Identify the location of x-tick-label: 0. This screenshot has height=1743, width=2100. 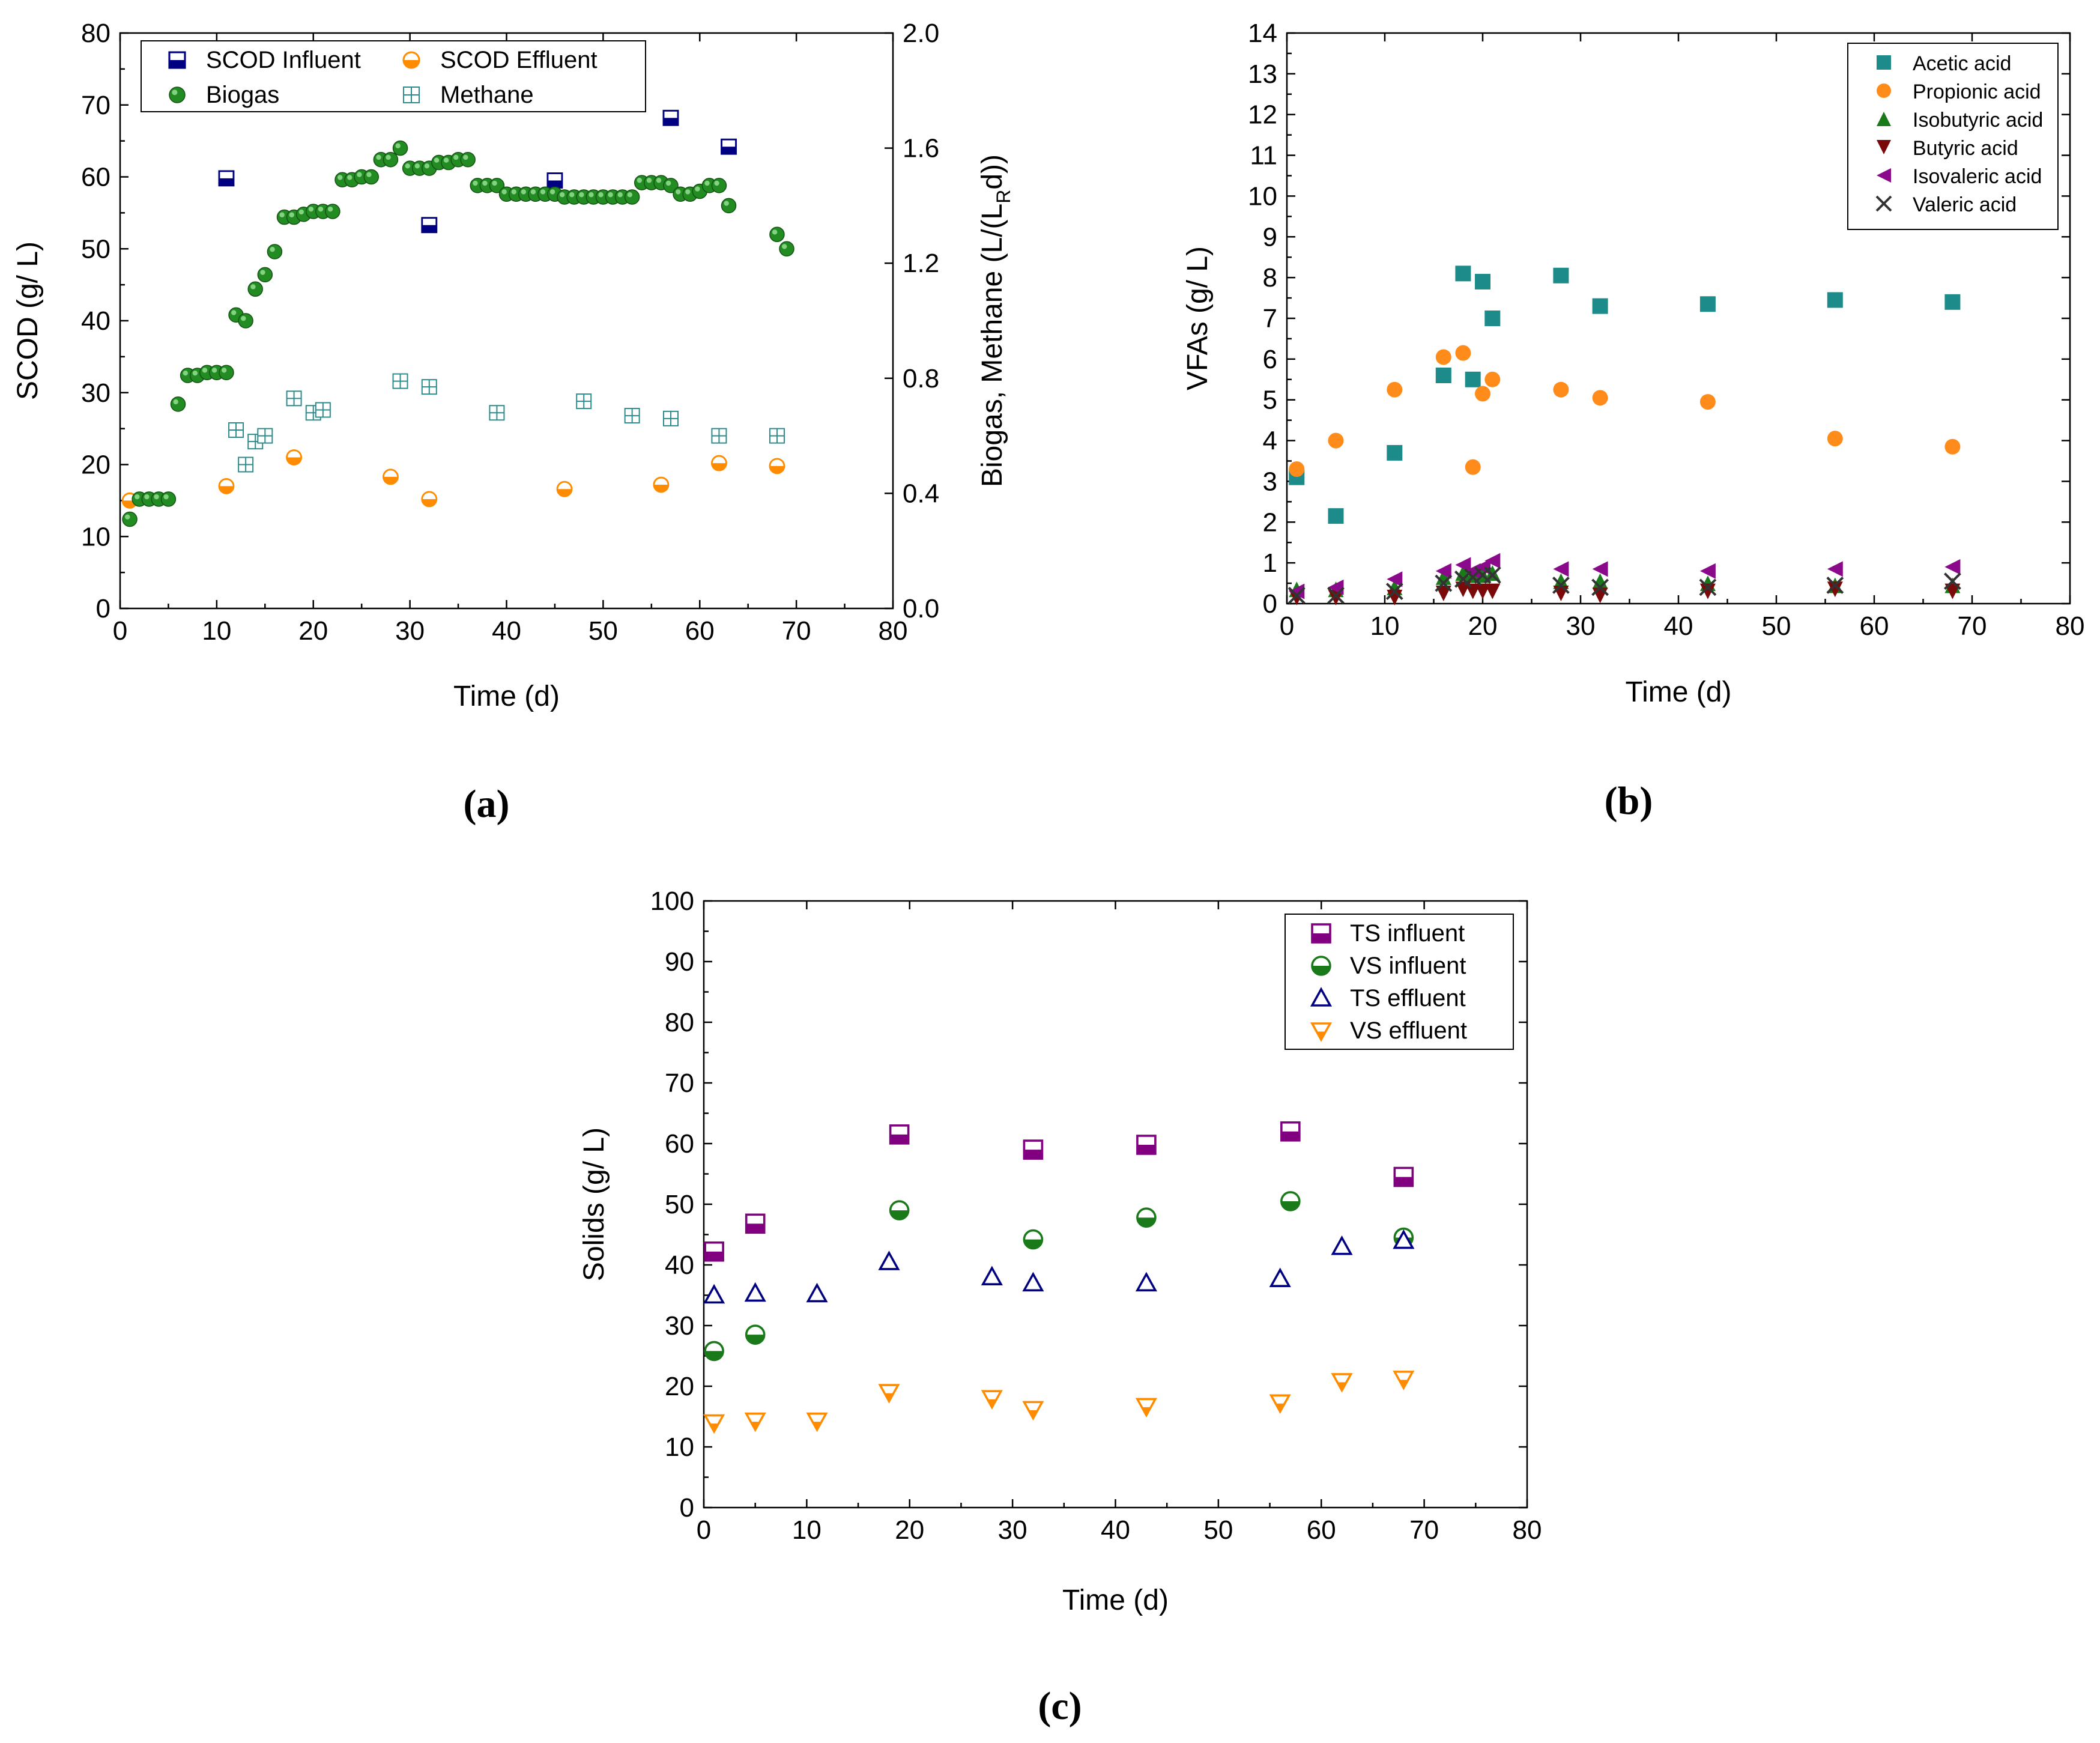
(1287, 626).